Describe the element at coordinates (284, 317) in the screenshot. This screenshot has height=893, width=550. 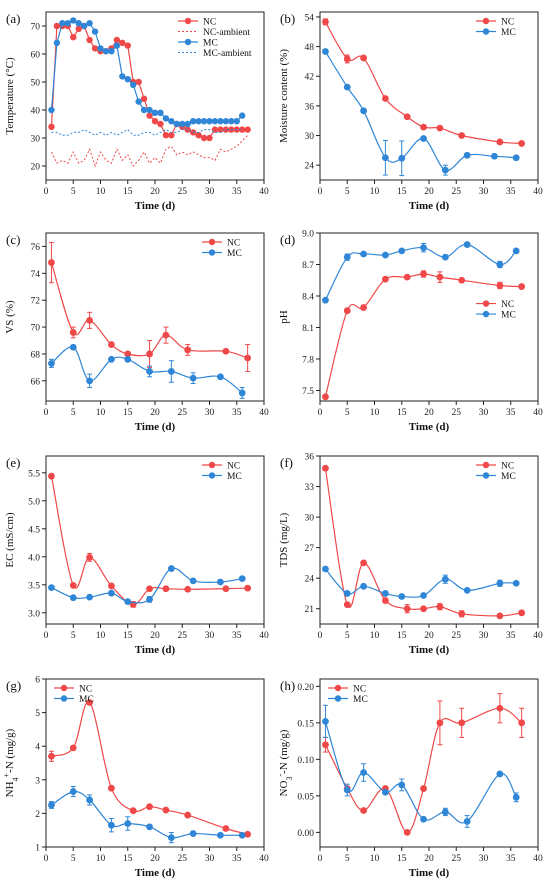
I see `y-axis-label: pH` at that location.